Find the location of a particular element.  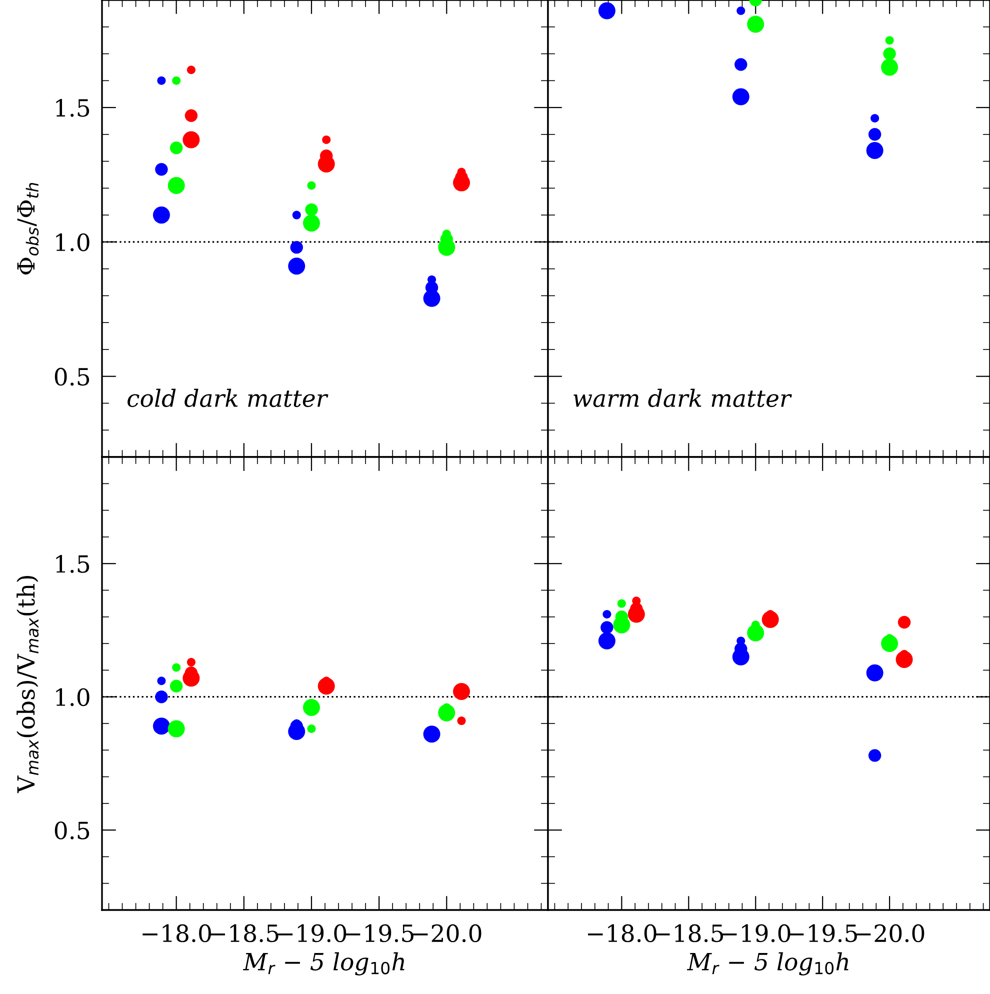

annotation: cold dark matter is located at coordinates (228, 398).